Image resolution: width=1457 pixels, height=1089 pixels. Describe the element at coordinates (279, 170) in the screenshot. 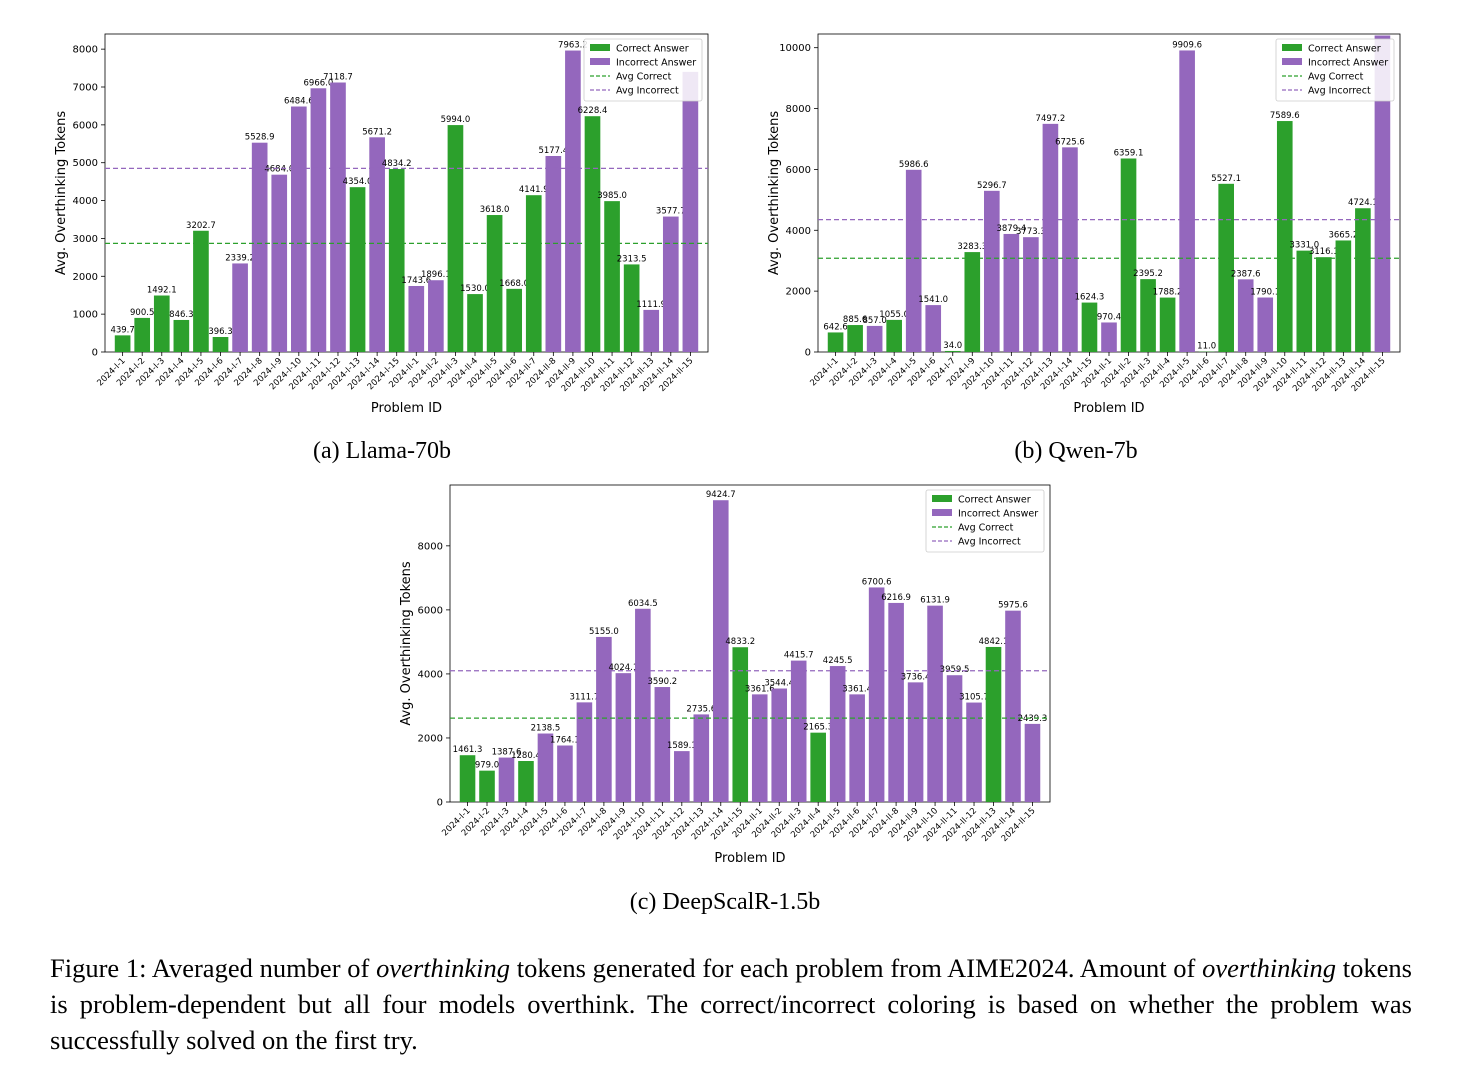

I see `bar-value-label: 4684.0` at that location.